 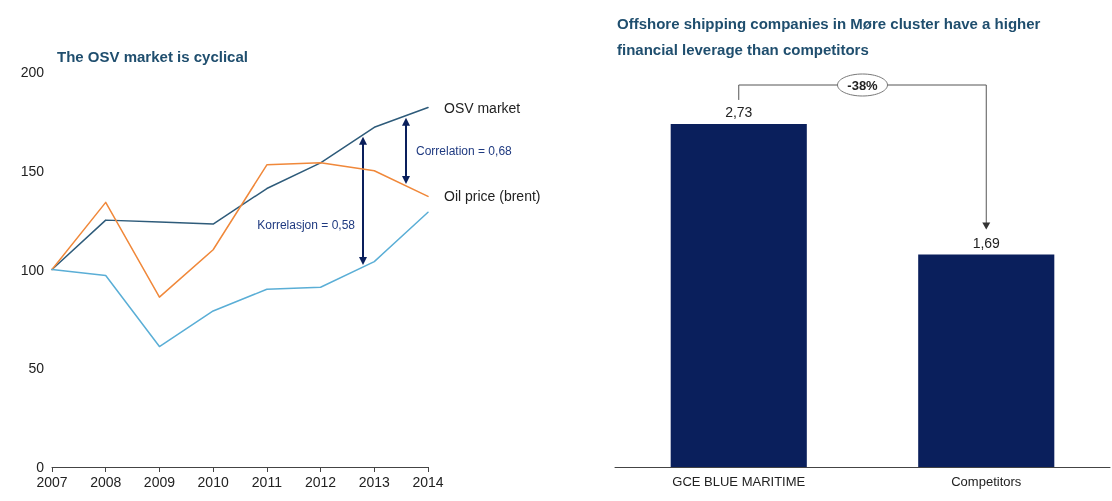 I want to click on annotation: Korrelasjon = 0,58, so click(x=306, y=224).